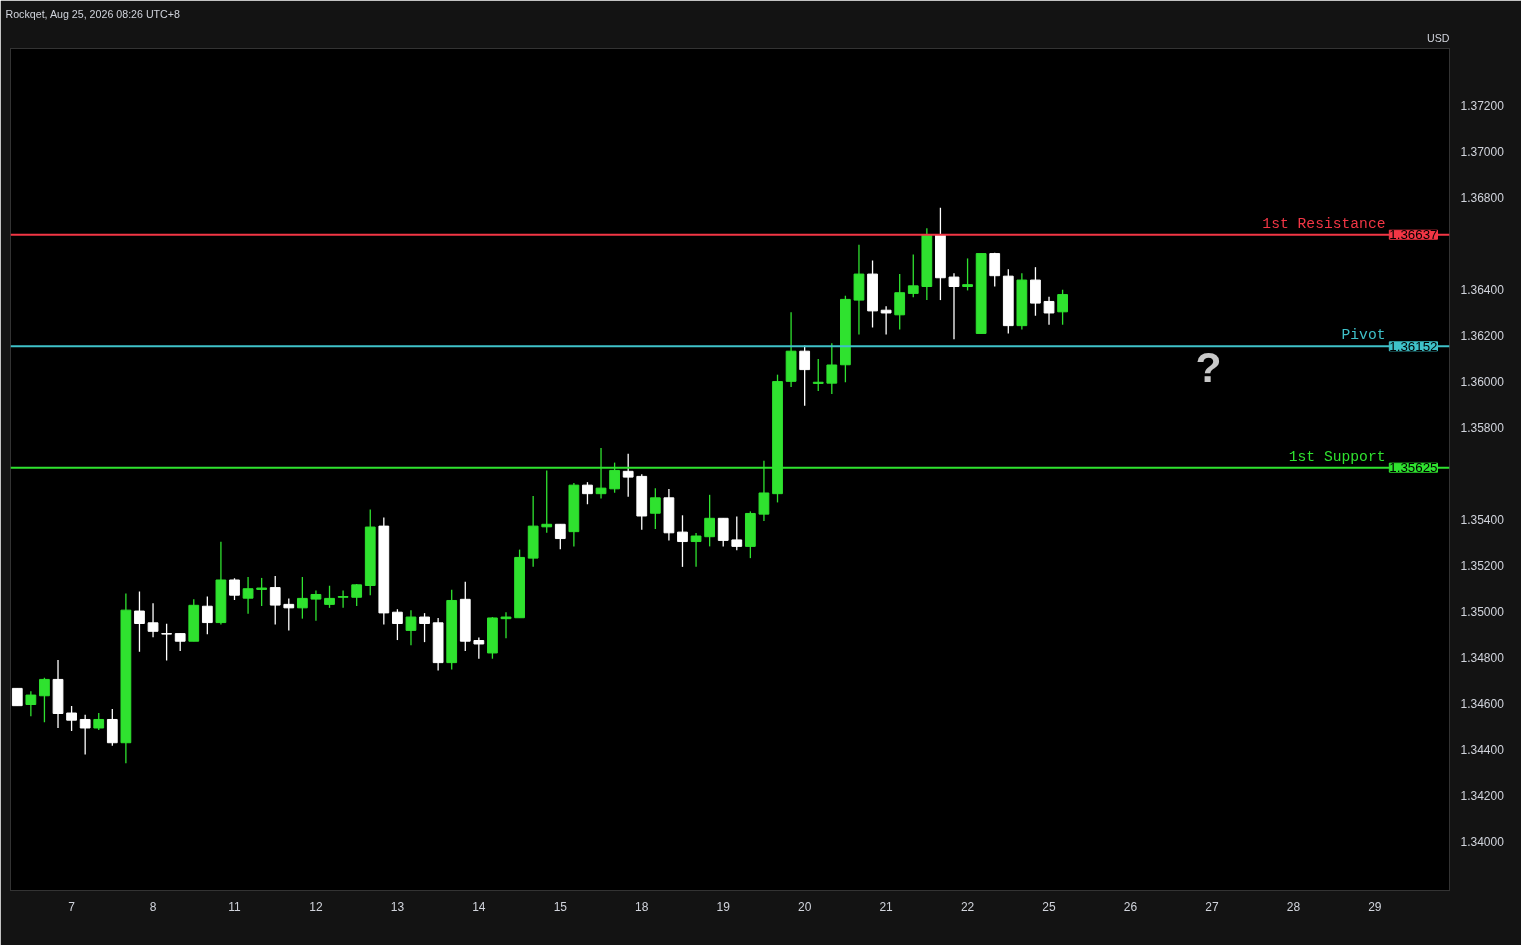 The width and height of the screenshot is (1521, 951). I want to click on y-tick-label: 1.35800, so click(1482, 427).